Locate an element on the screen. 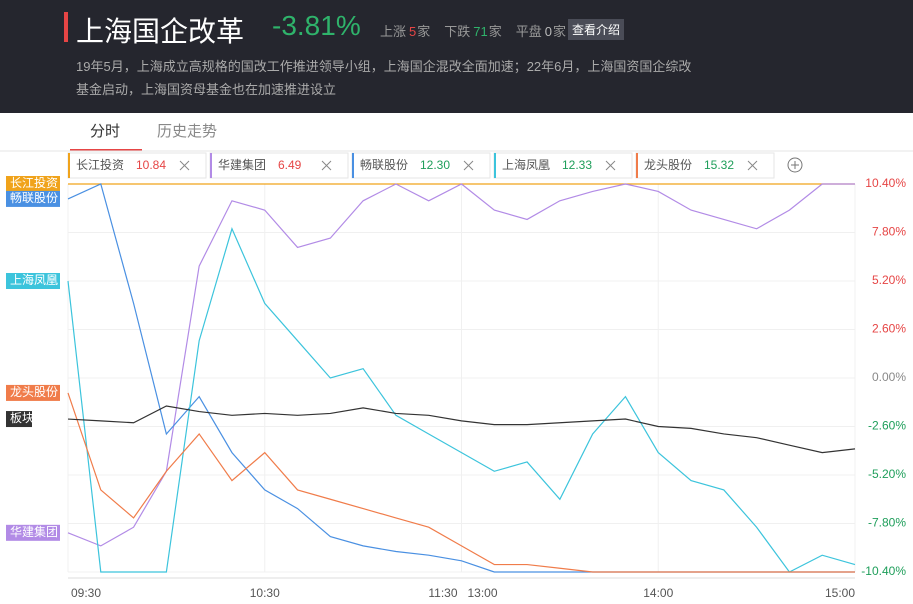  series-line is located at coordinates (461, 429).